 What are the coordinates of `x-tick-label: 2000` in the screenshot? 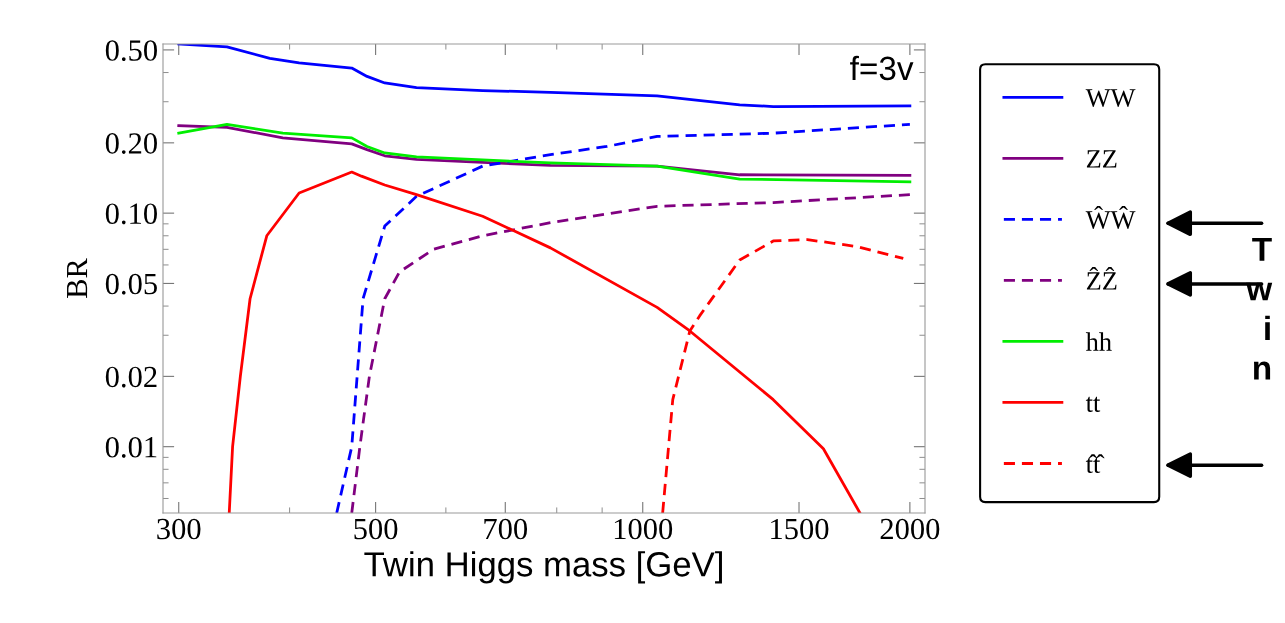 It's located at (910, 529).